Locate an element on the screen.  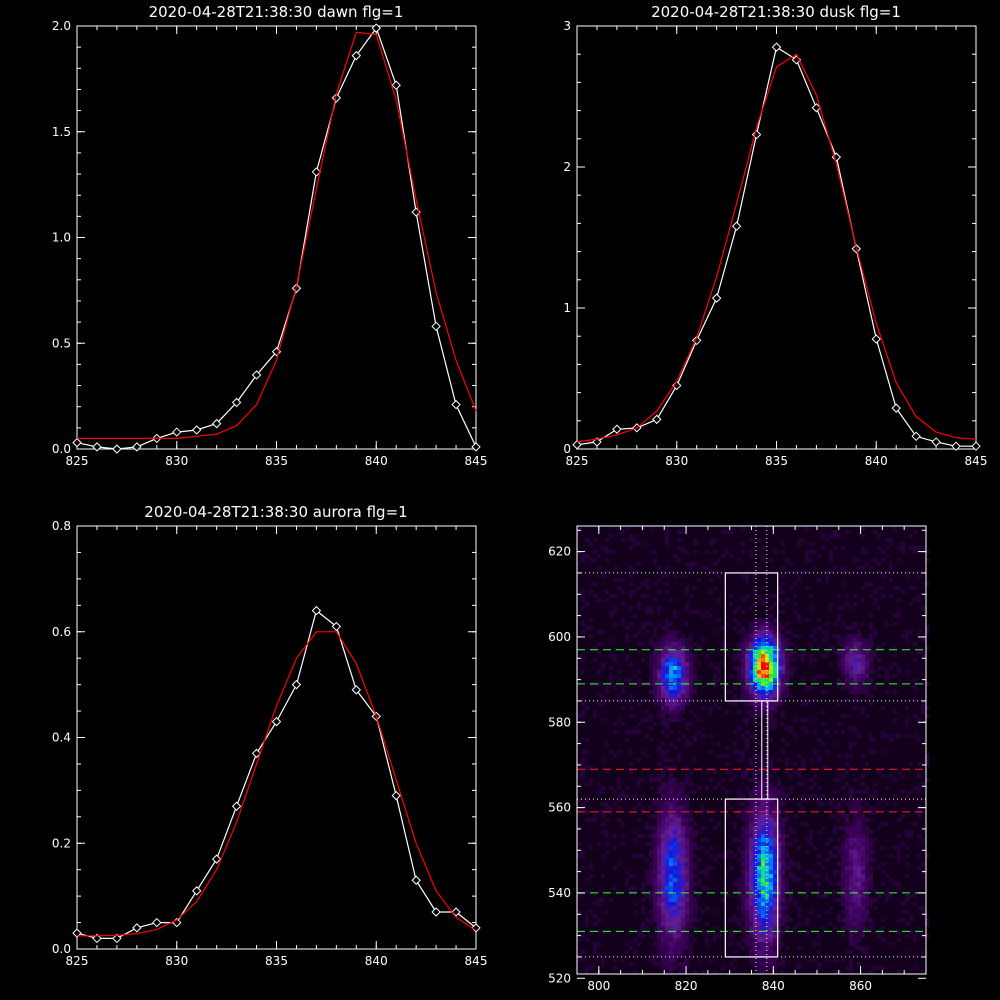
panel-title: 2020-04-28T21:38:30 aurora flg=1 is located at coordinates (275, 512).